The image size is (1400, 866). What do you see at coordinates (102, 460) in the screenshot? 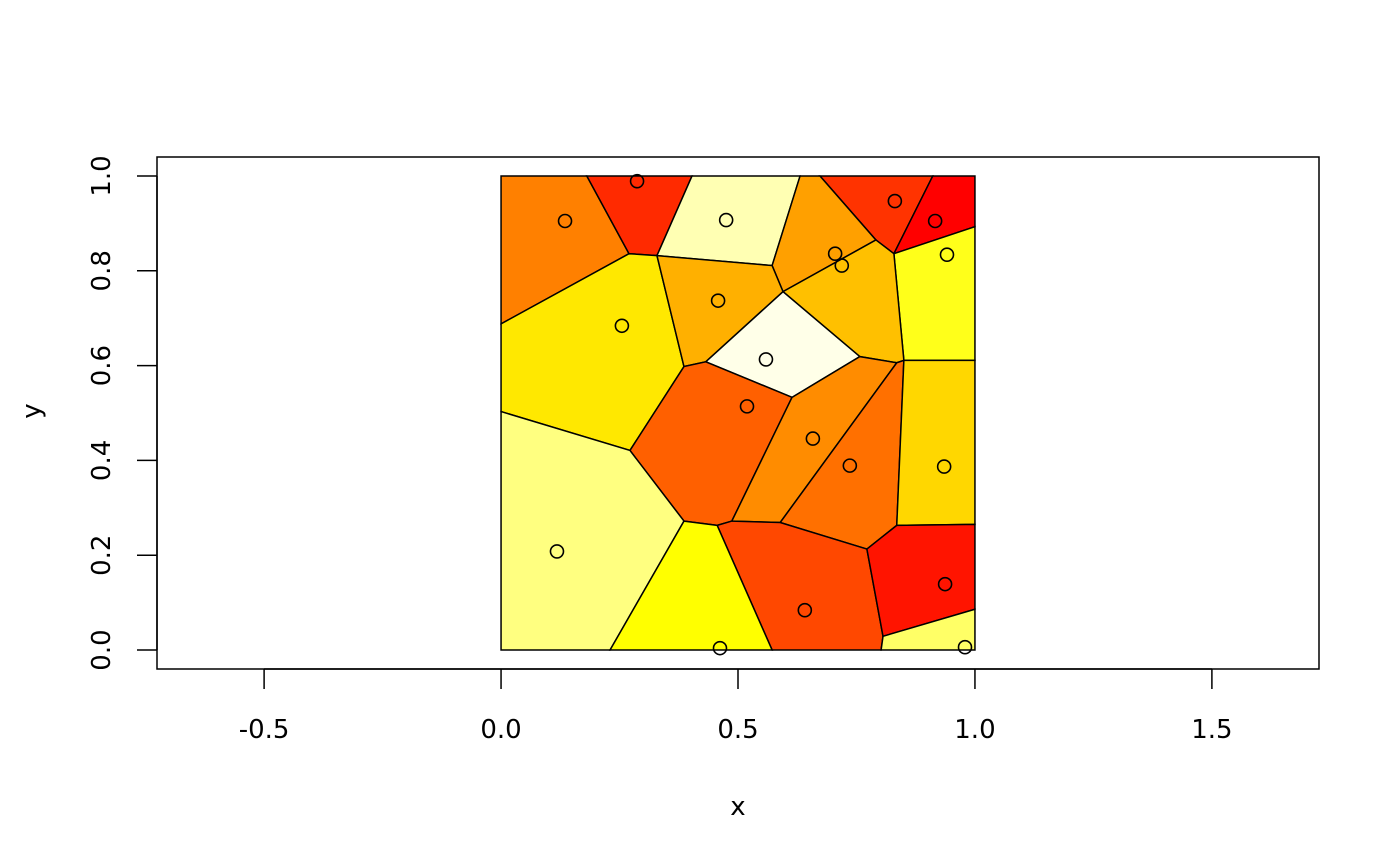
I see `y-tick-label: 0.4` at bounding box center [102, 460].